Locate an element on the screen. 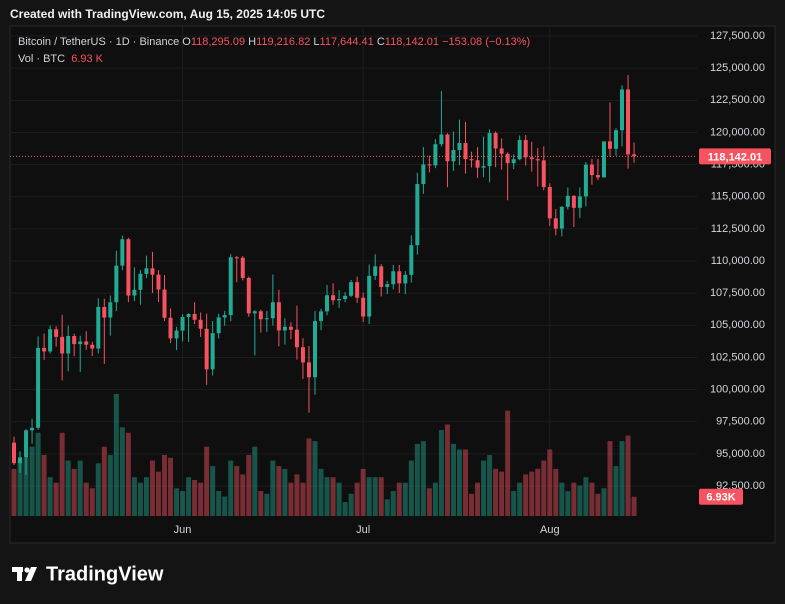 Image resolution: width=785 pixels, height=604 pixels. y-tick-label: 95,000.00 is located at coordinates (740, 454).